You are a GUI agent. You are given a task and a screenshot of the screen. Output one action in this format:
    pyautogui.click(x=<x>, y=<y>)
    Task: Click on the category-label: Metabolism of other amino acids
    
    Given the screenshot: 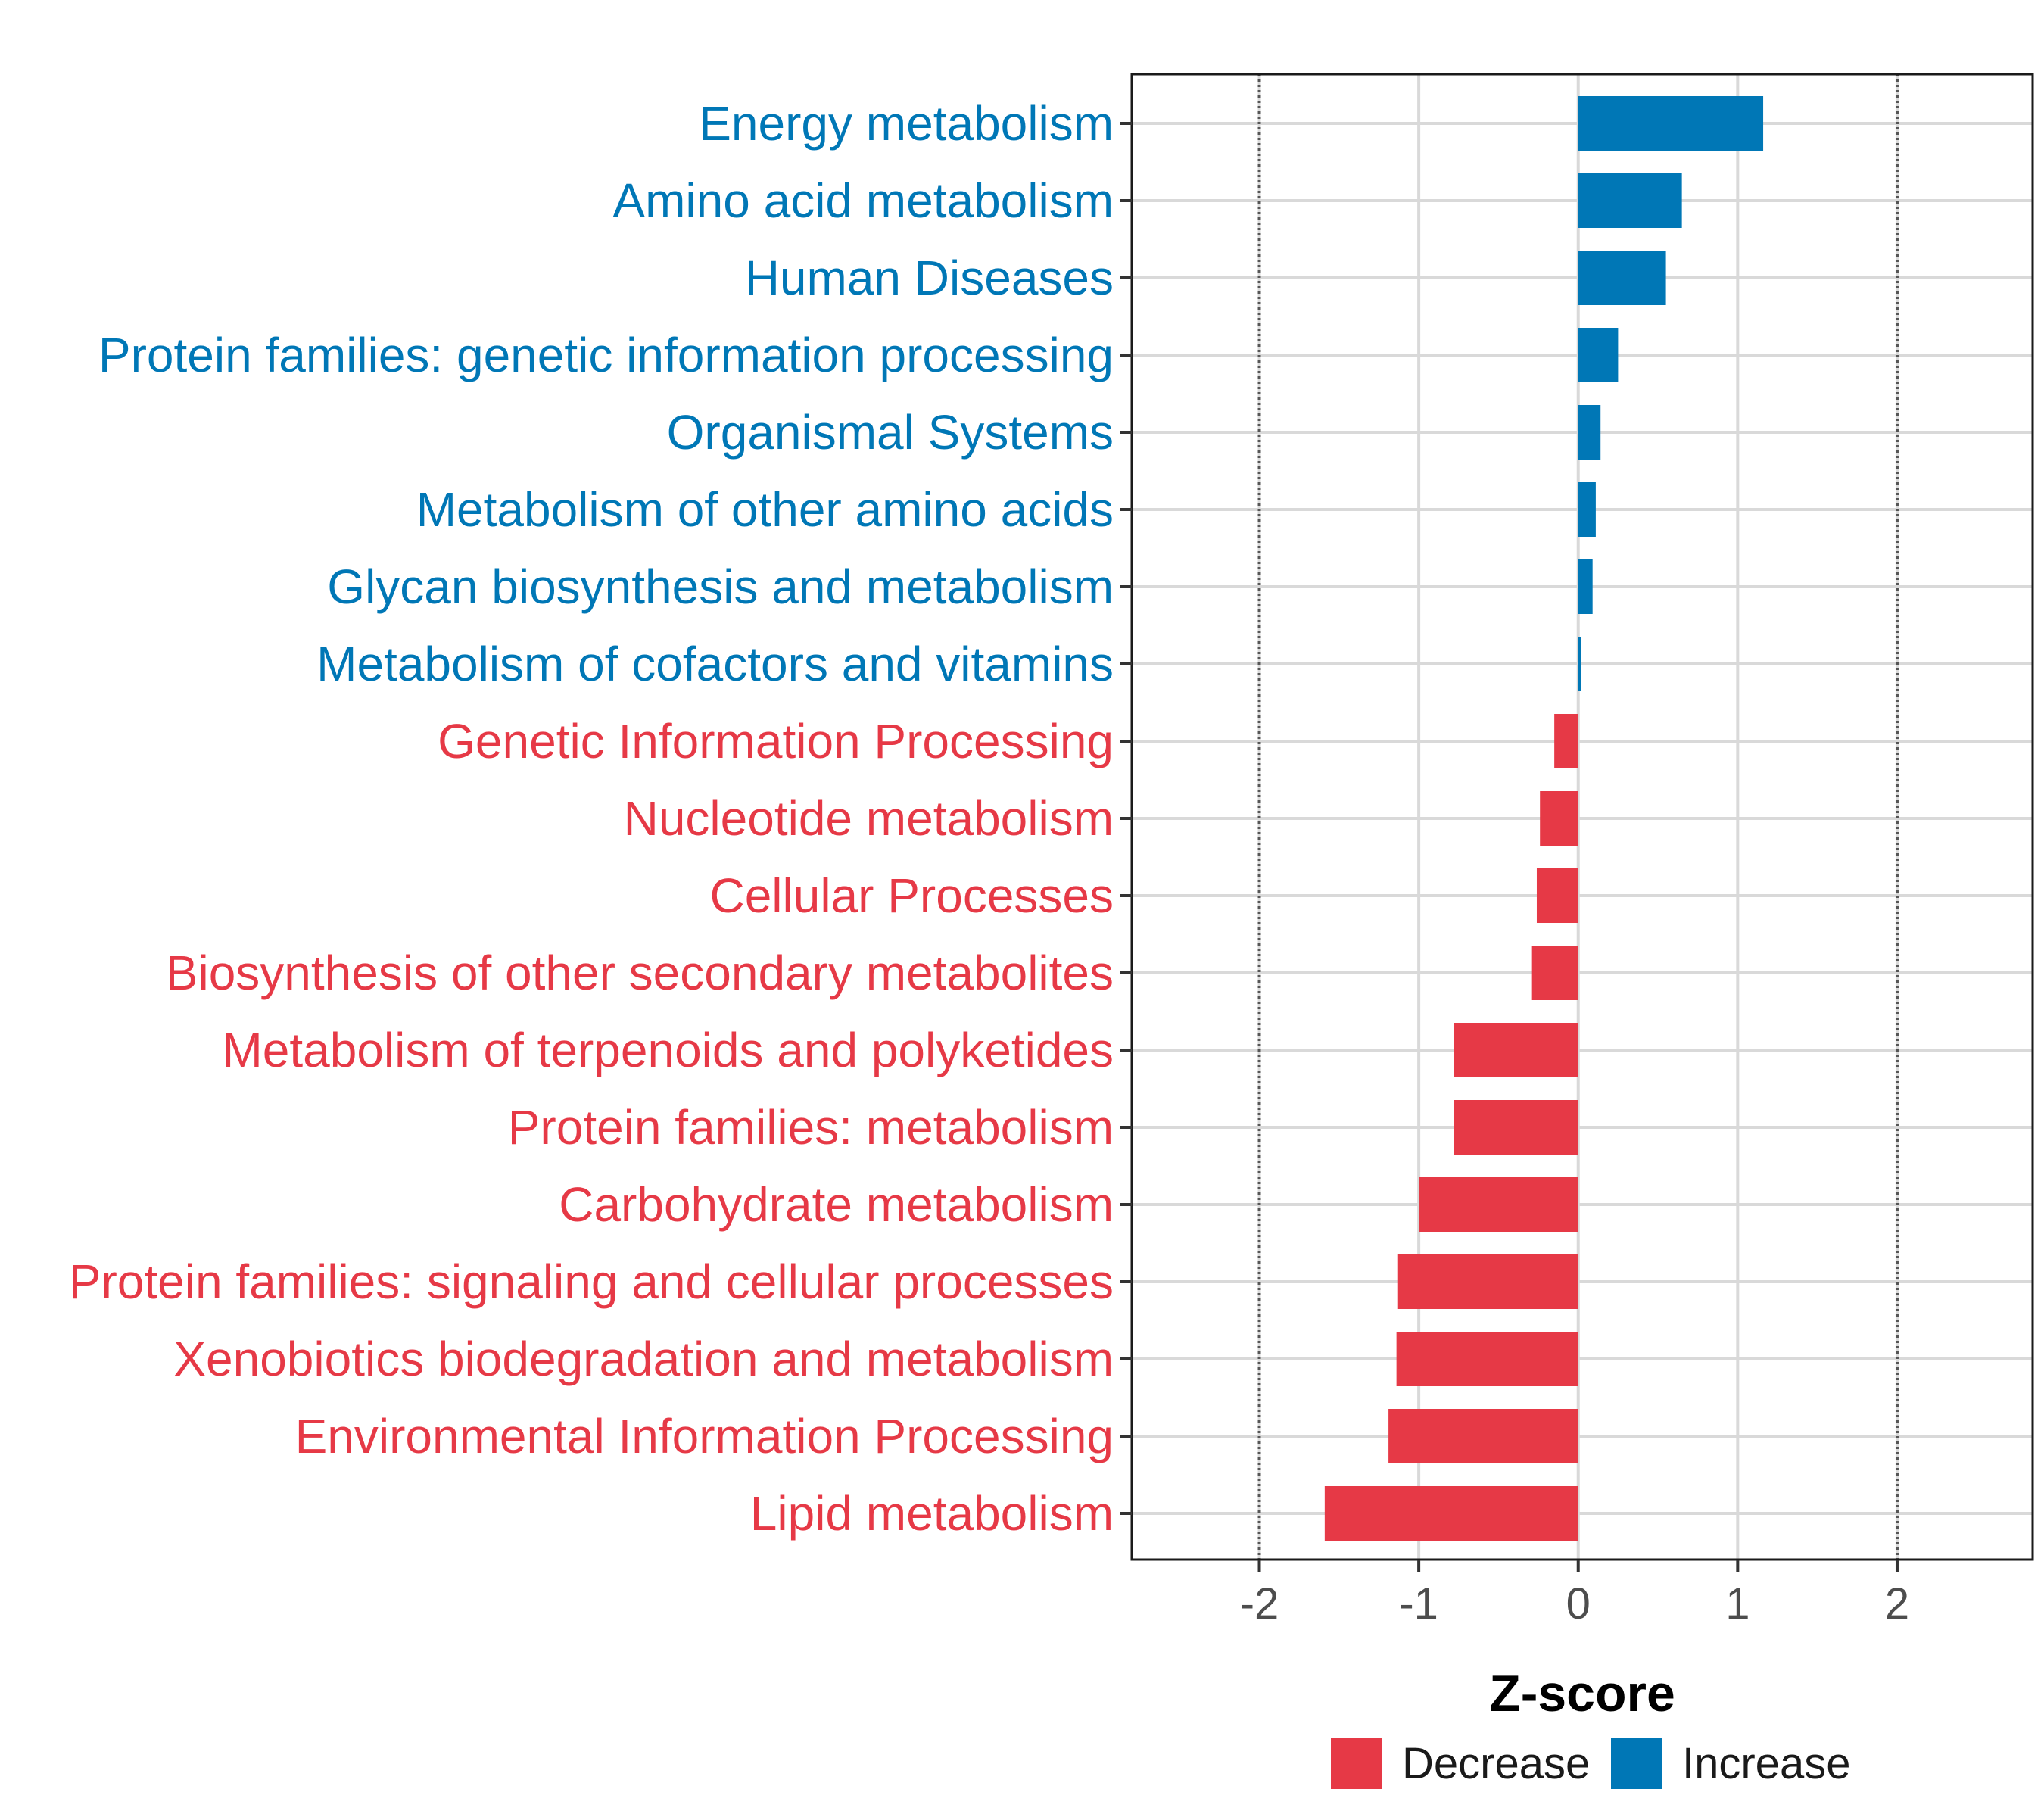 What is the action you would take?
    pyautogui.click(x=765, y=510)
    